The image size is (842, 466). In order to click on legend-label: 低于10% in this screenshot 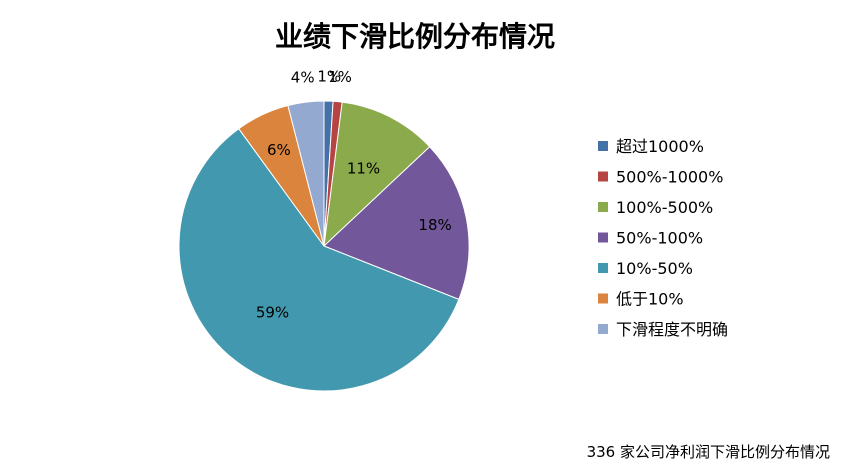, I will do `click(650, 299)`.